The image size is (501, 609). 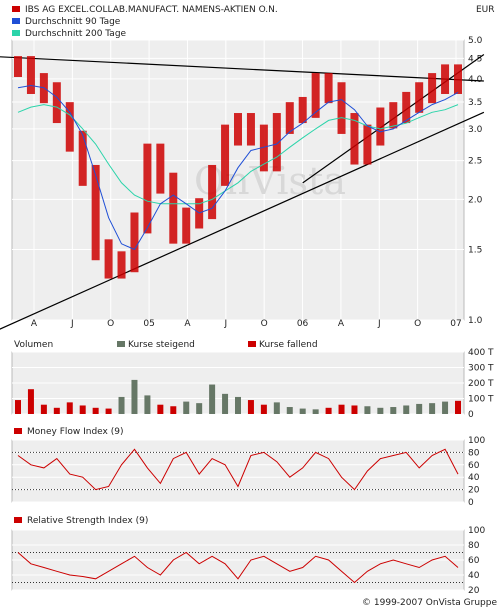 What do you see at coordinates (225, 324) in the screenshot?
I see `price-x-tick: J` at bounding box center [225, 324].